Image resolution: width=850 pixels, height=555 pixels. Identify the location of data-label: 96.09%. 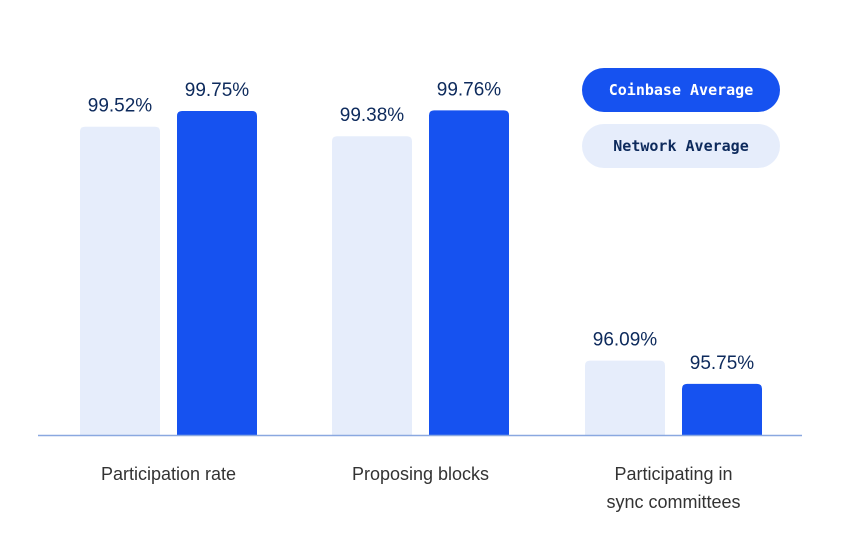
(625, 340).